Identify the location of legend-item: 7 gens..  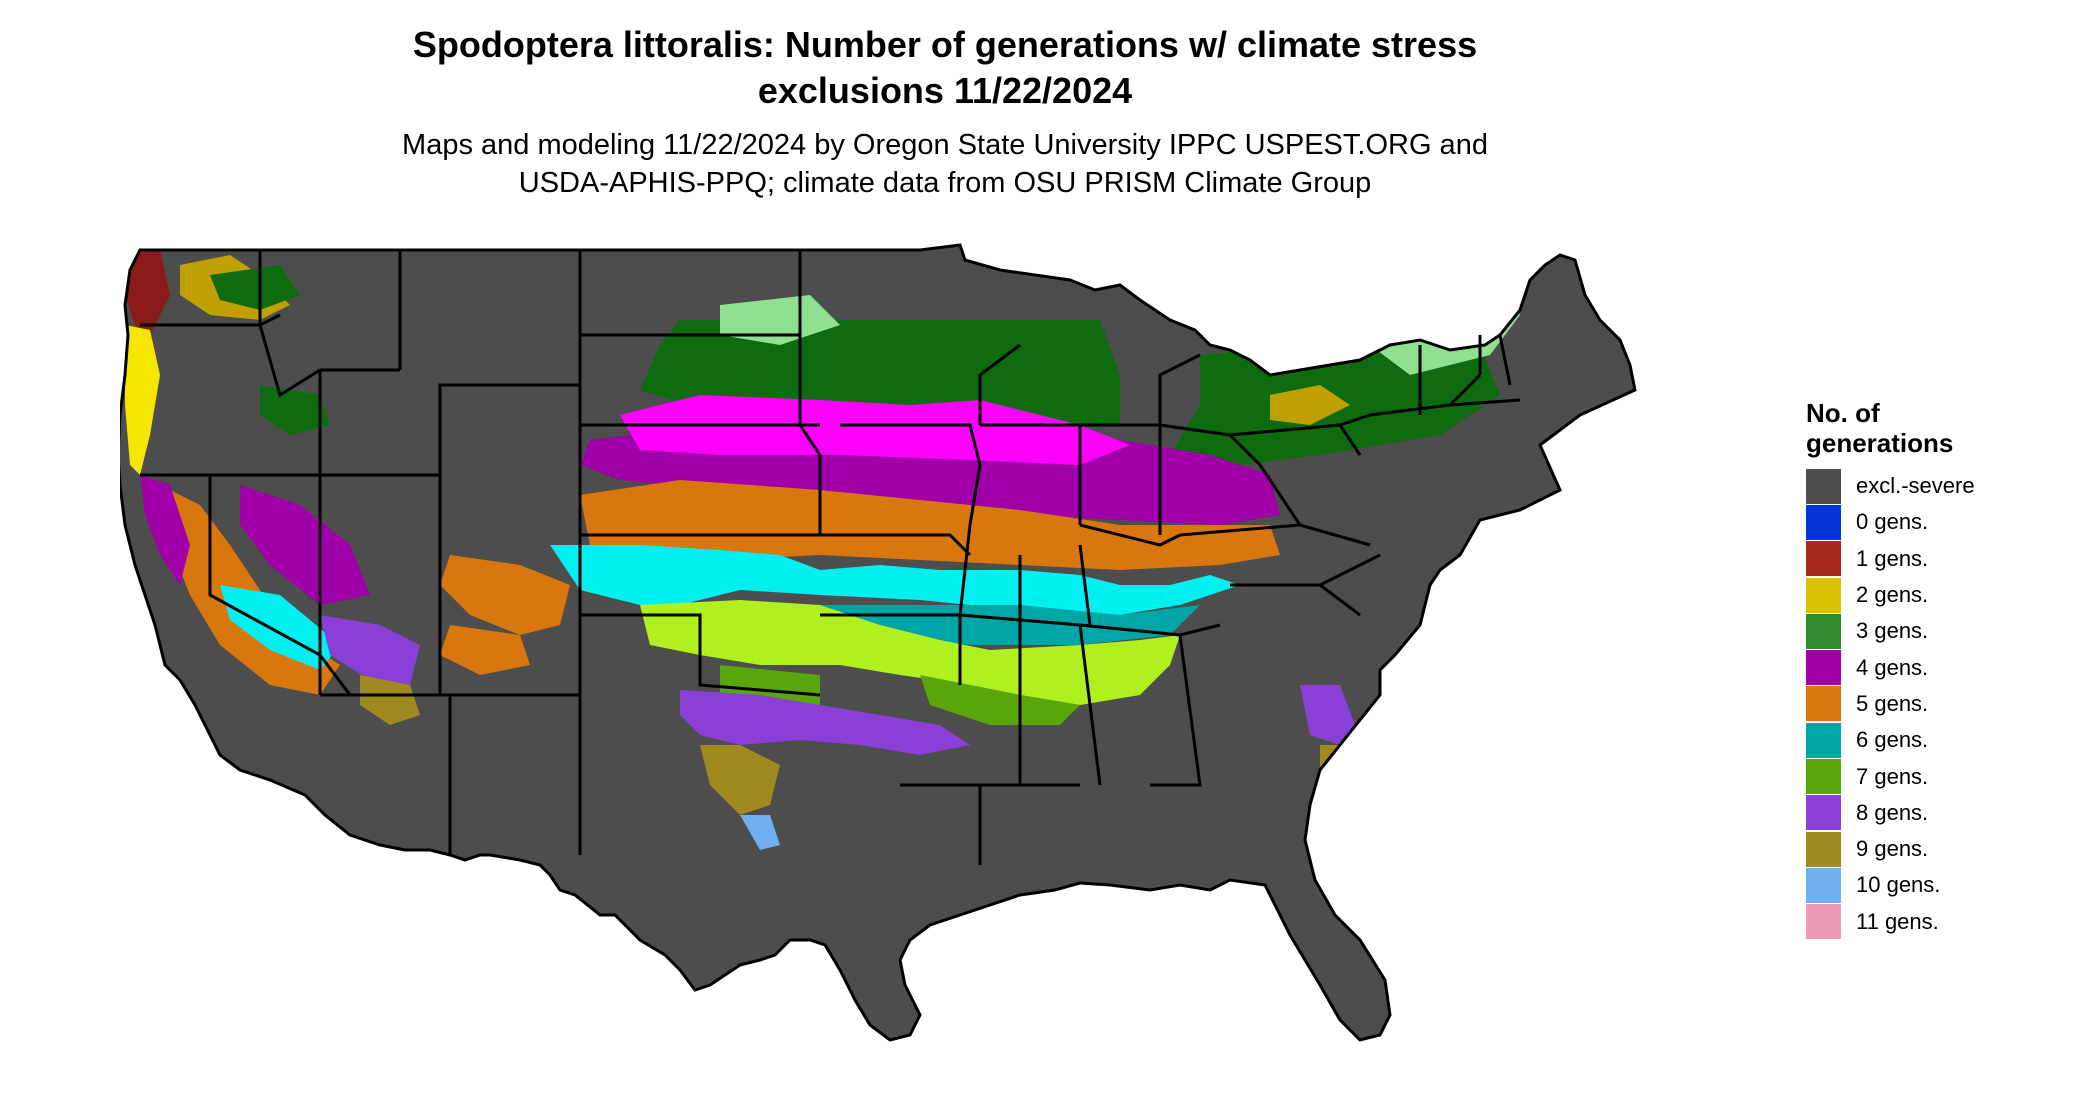
(1946, 776).